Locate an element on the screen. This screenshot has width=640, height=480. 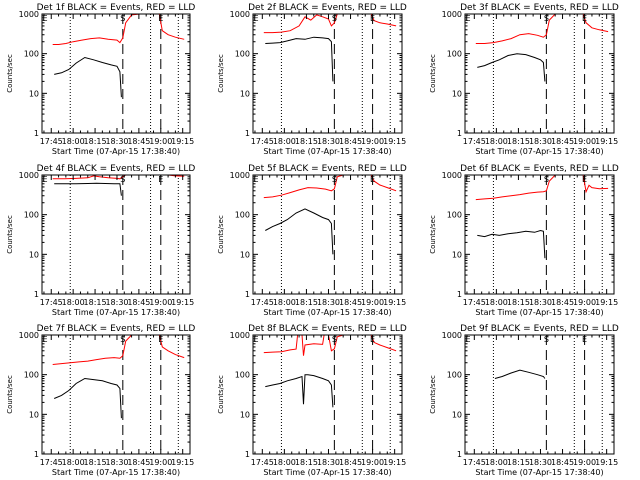
panel-title: Det 5f BLACK = Events, RED = LLD is located at coordinates (327, 169).